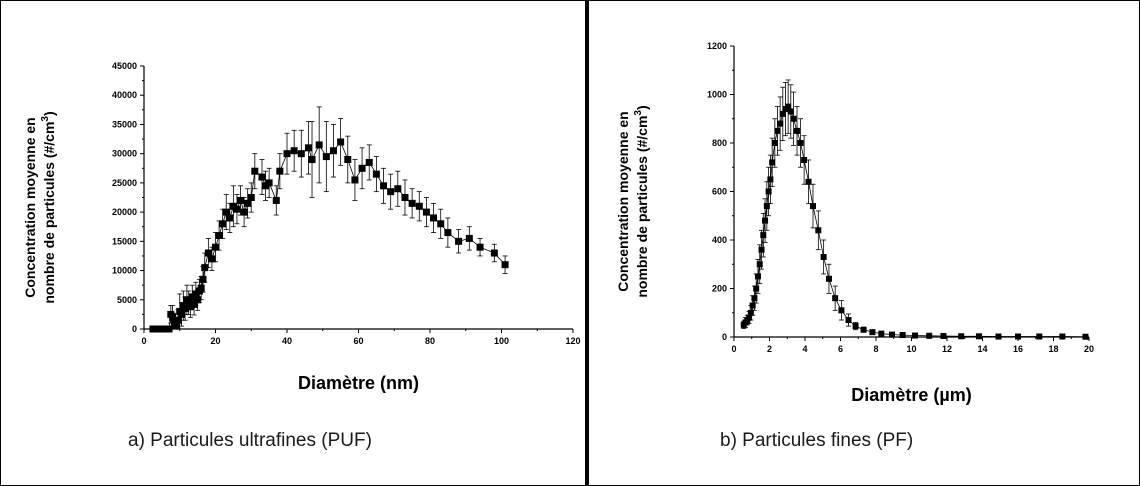  Describe the element at coordinates (769, 349) in the screenshot. I see `x-tick-label: 2` at that location.